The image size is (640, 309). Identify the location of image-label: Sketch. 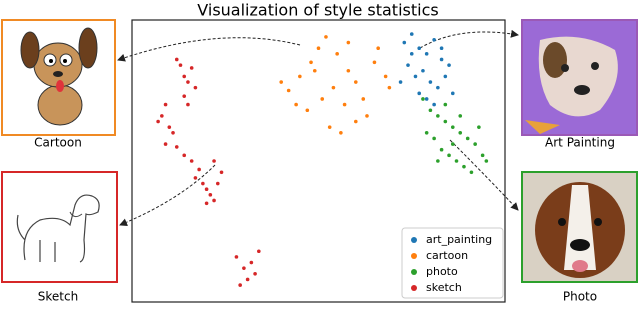
(58, 297).